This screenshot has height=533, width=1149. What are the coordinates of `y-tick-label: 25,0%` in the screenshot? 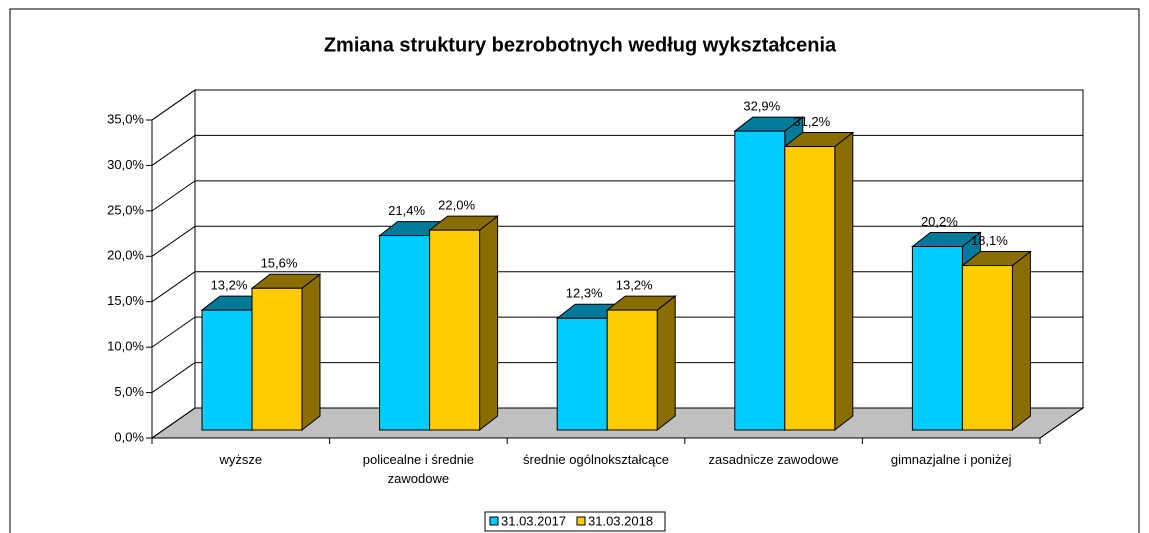 It's located at (125, 209).